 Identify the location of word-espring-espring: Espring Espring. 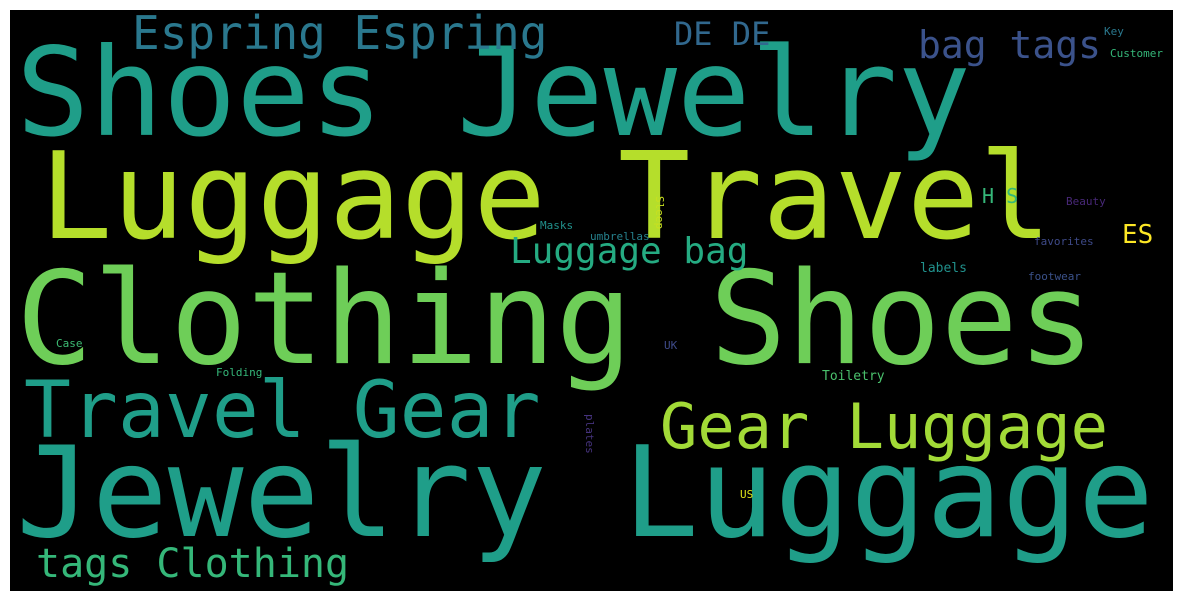
(340, 35).